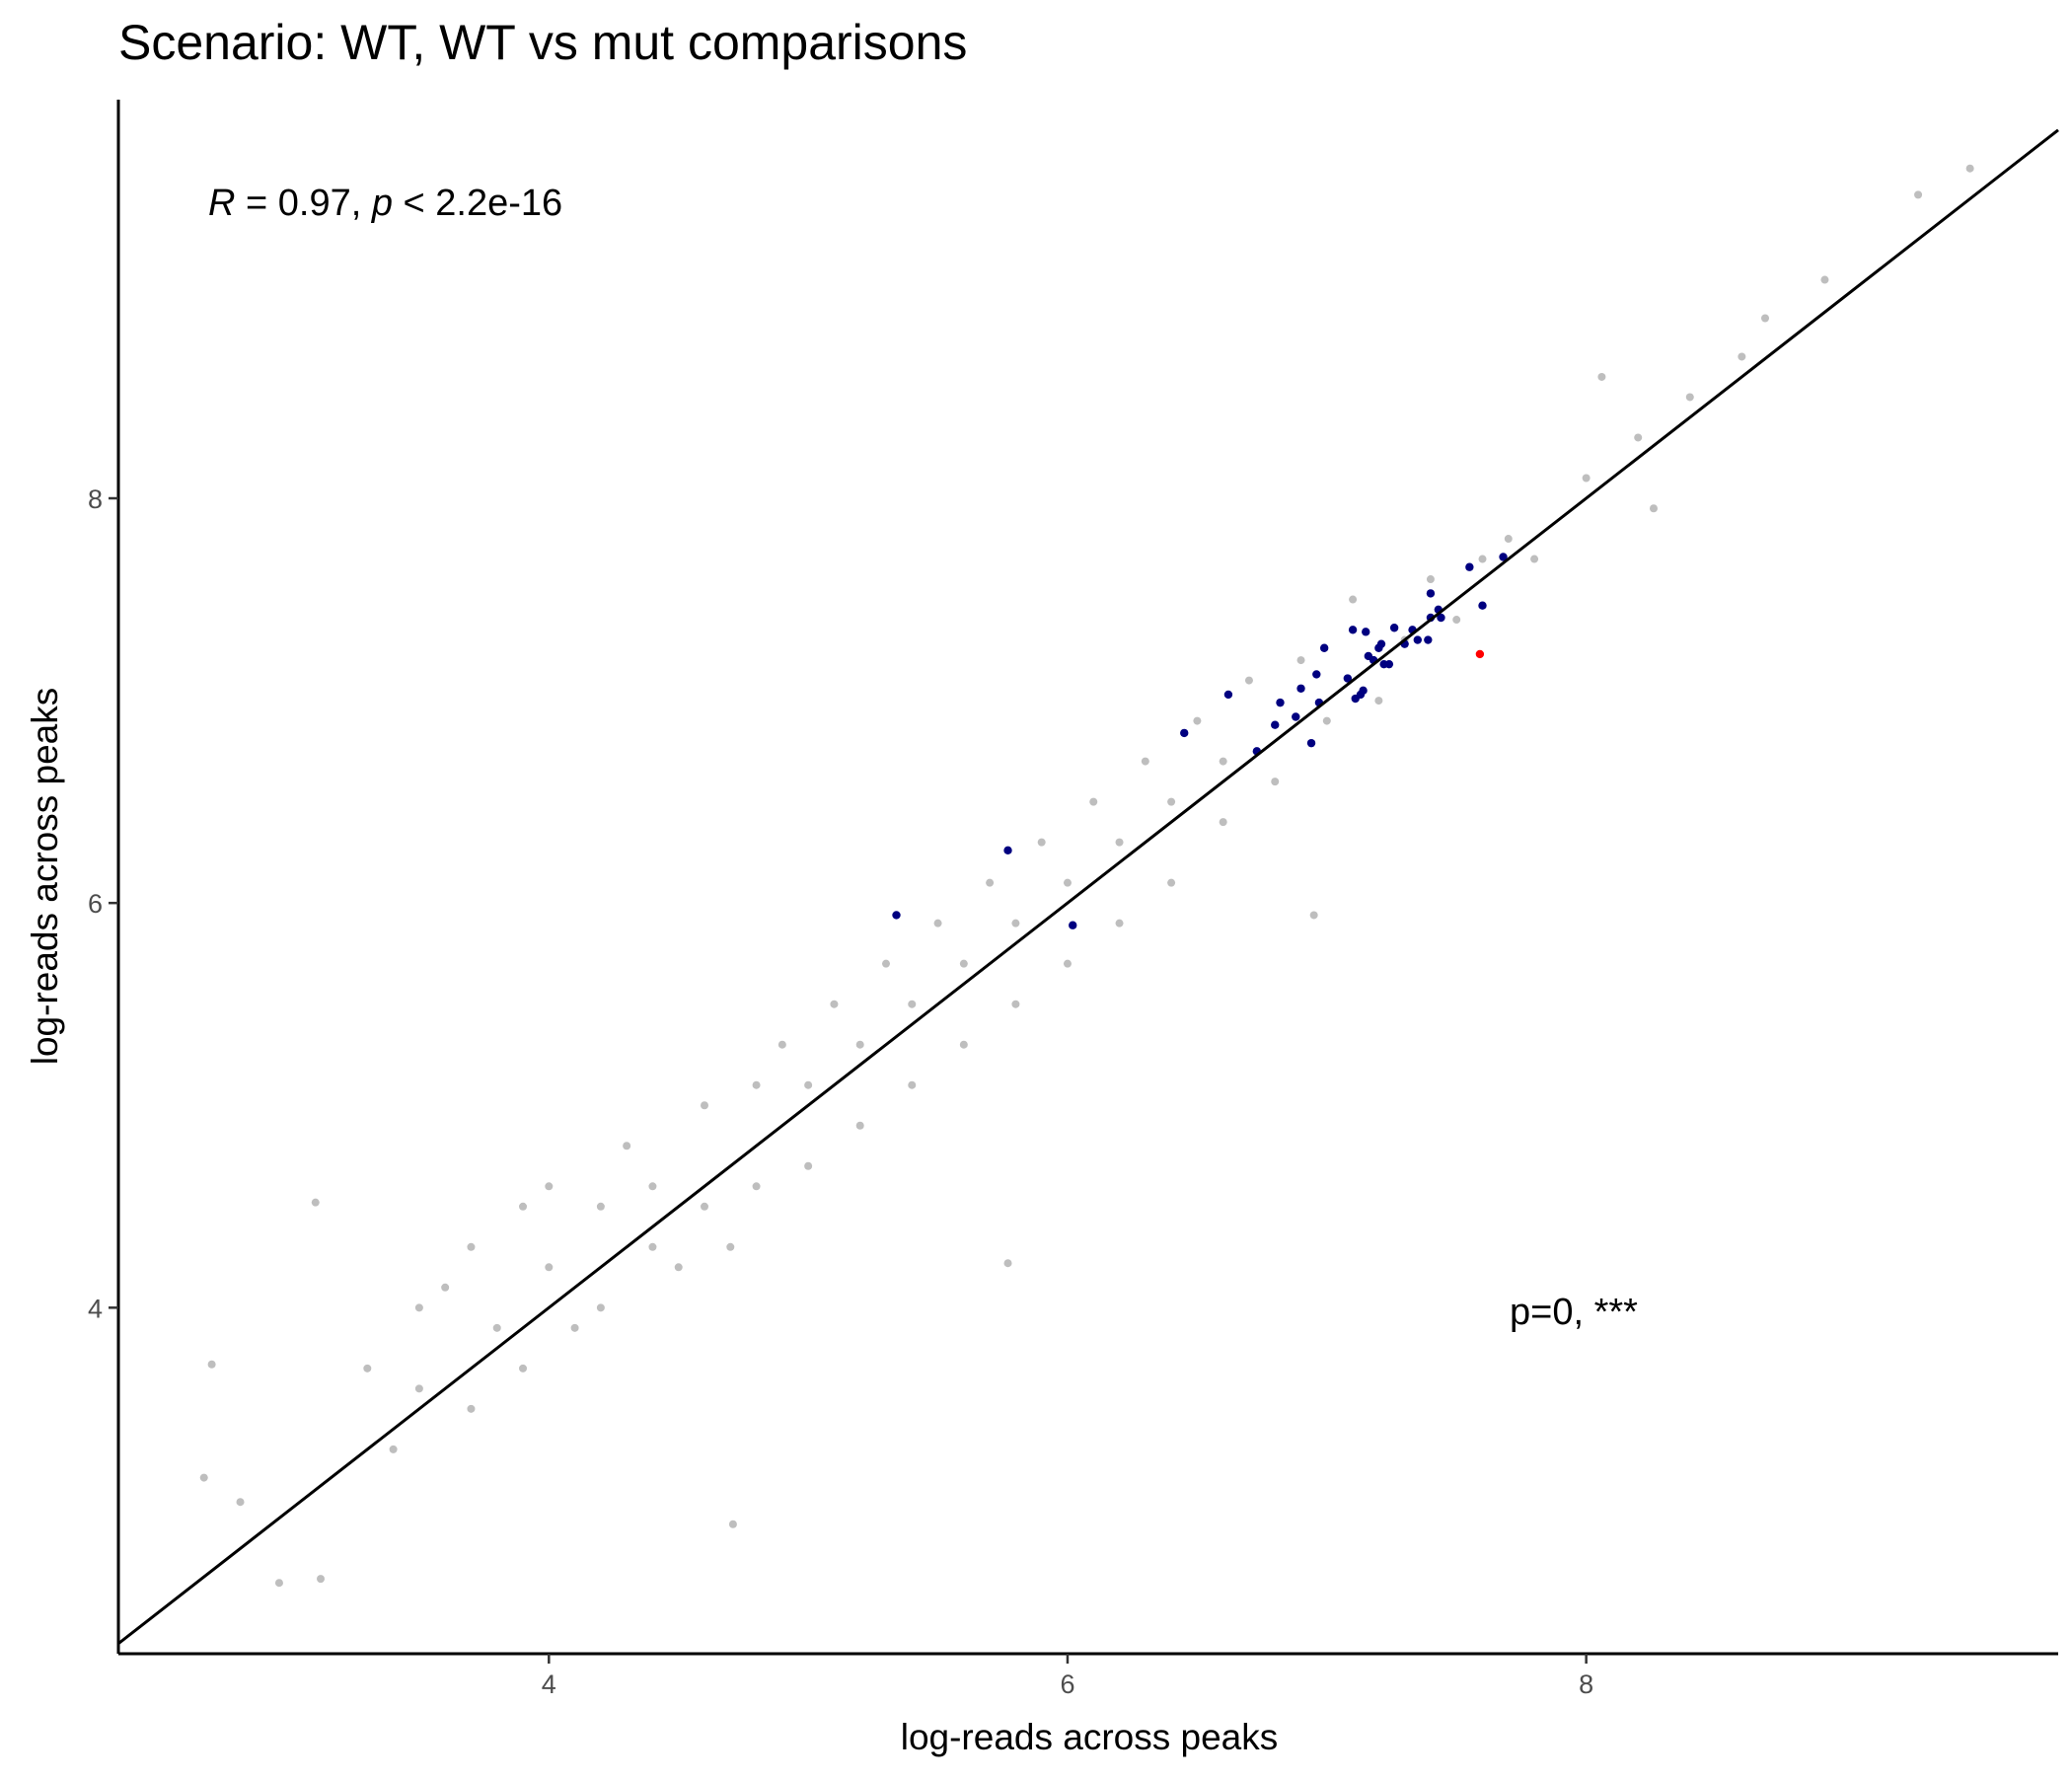  I want to click on correlation-annotation: R = 0.97, p < 2.2e-16, so click(385, 204).